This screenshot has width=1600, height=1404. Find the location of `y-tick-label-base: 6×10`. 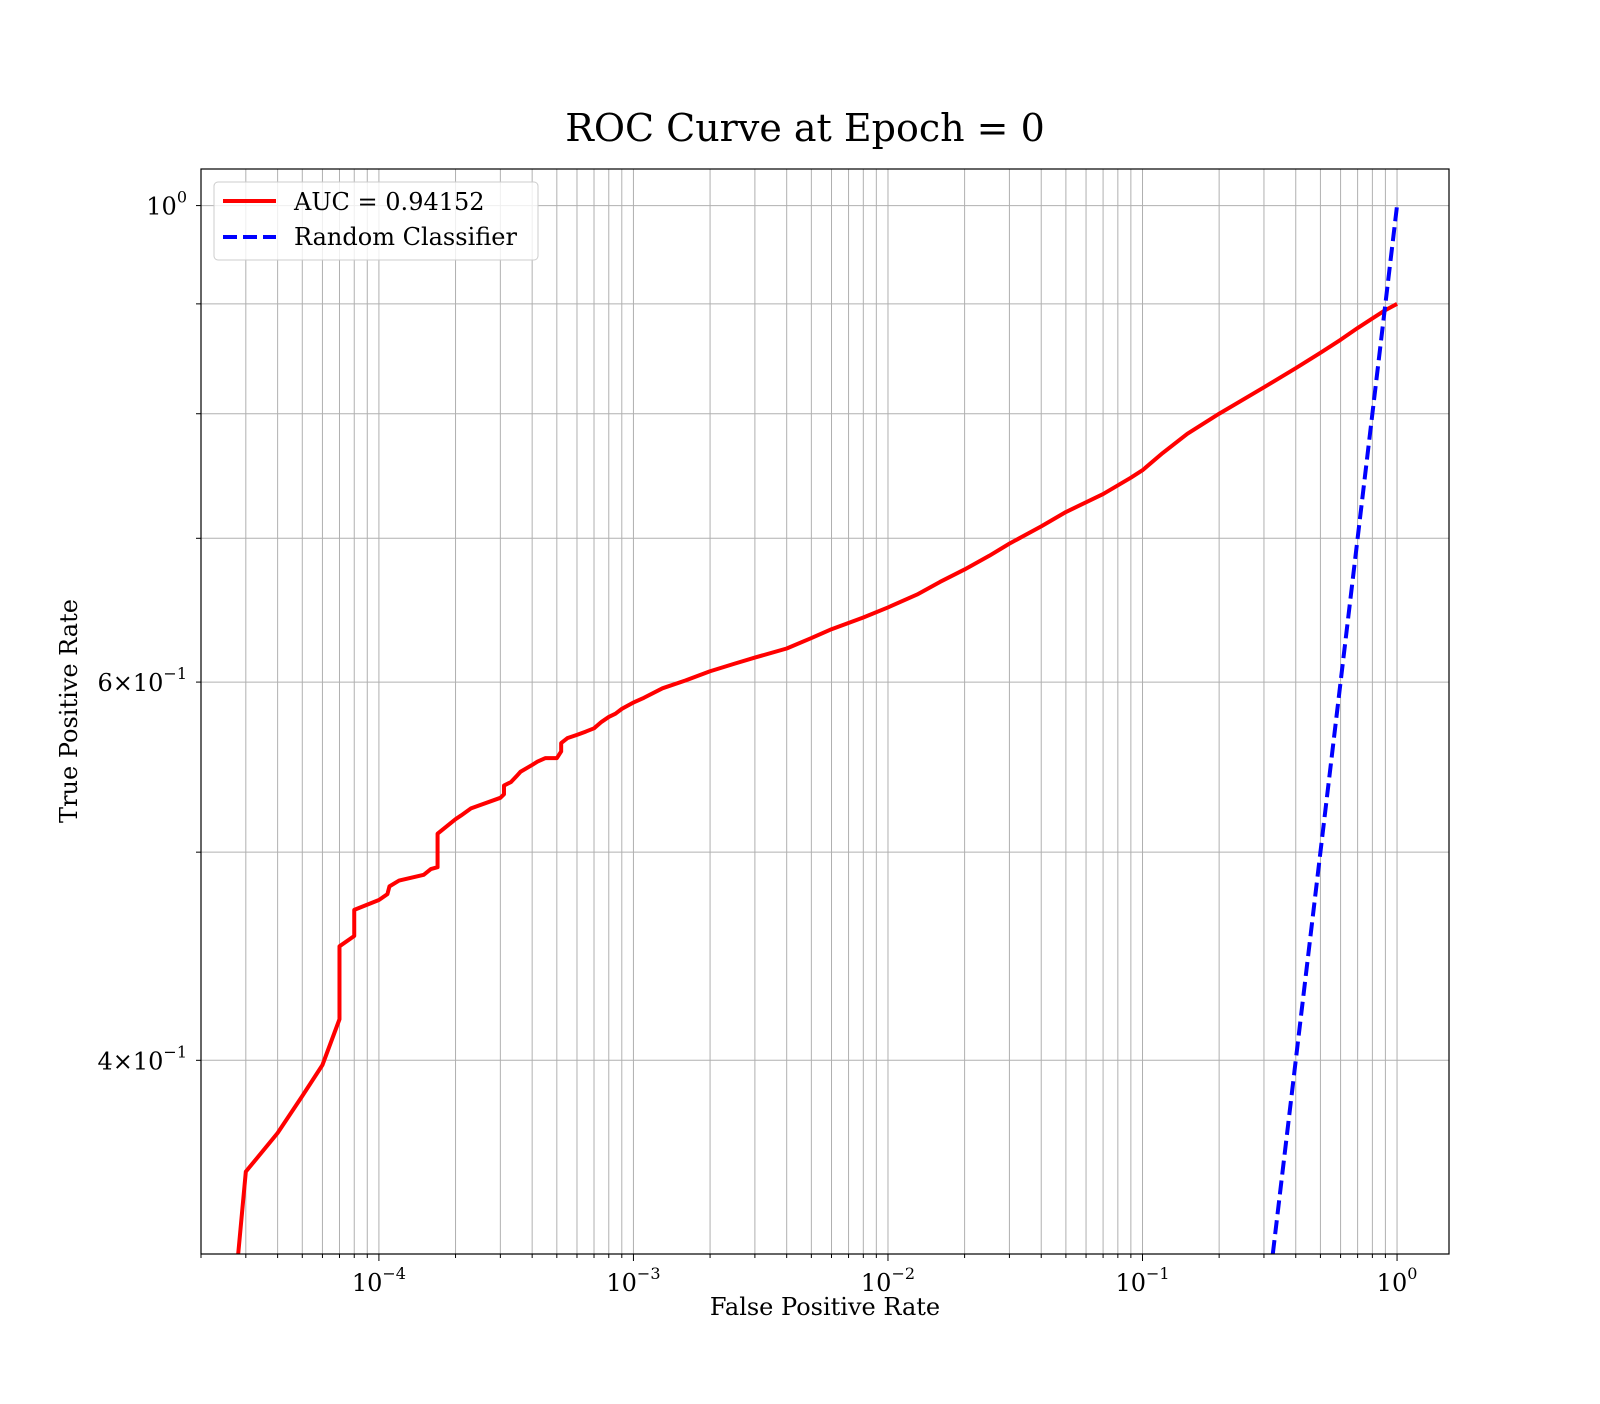

y-tick-label-base: 6×10 is located at coordinates (130, 683).